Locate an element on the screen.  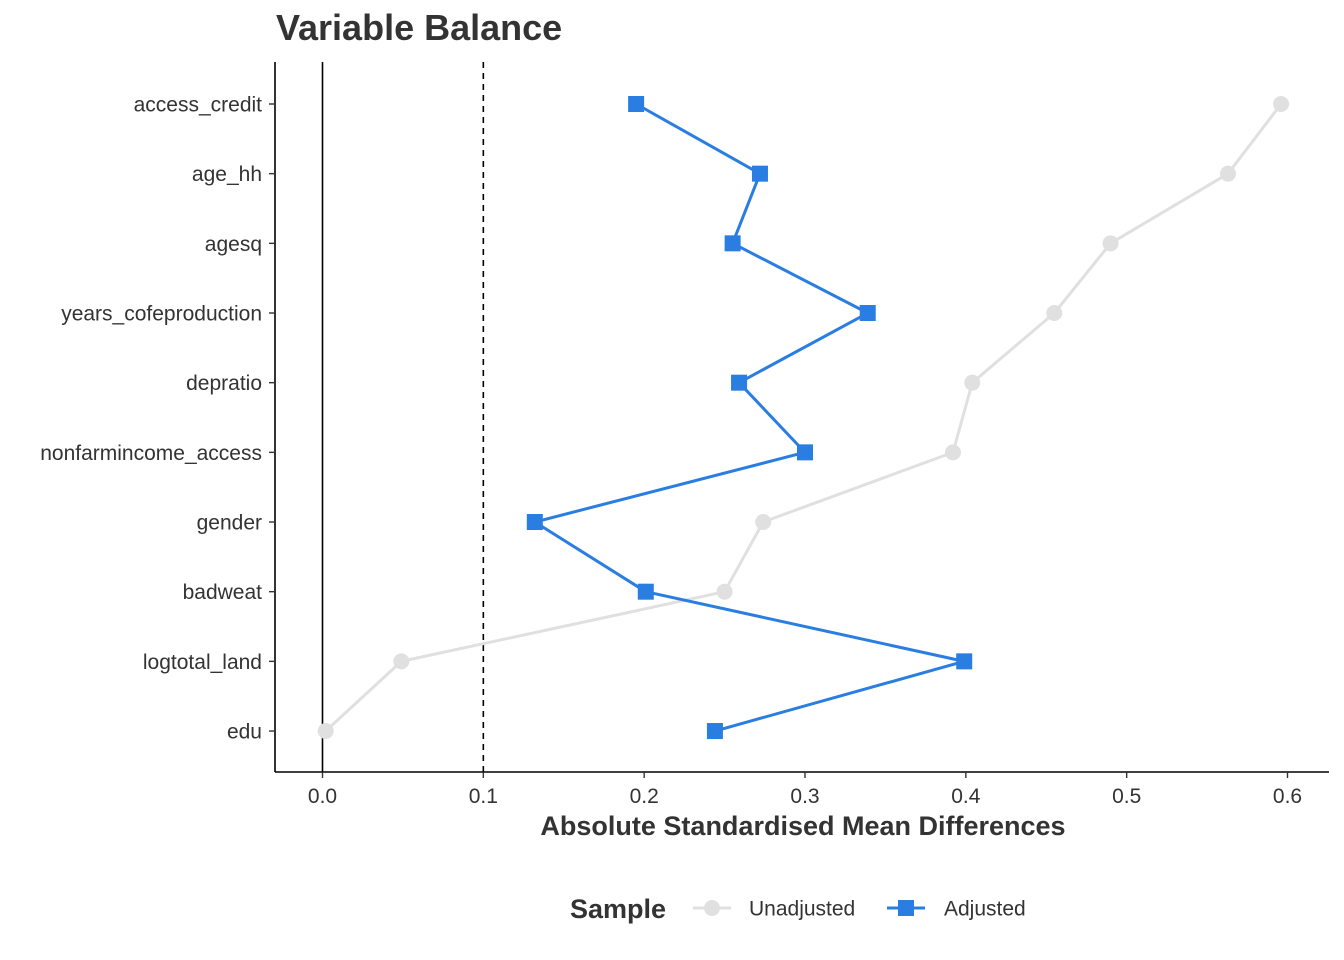
x-axis-label: Absolute Standardised Mean Differences is located at coordinates (802, 826).